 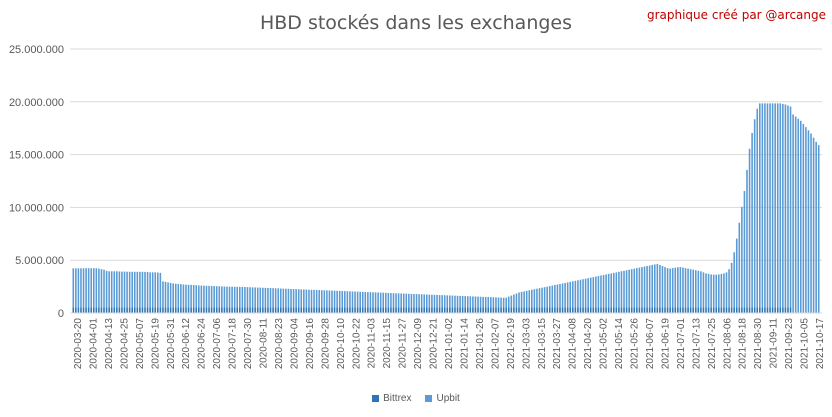 What do you see at coordinates (372, 343) in the screenshot?
I see `x-tick-label: 2020-11-03` at bounding box center [372, 343].